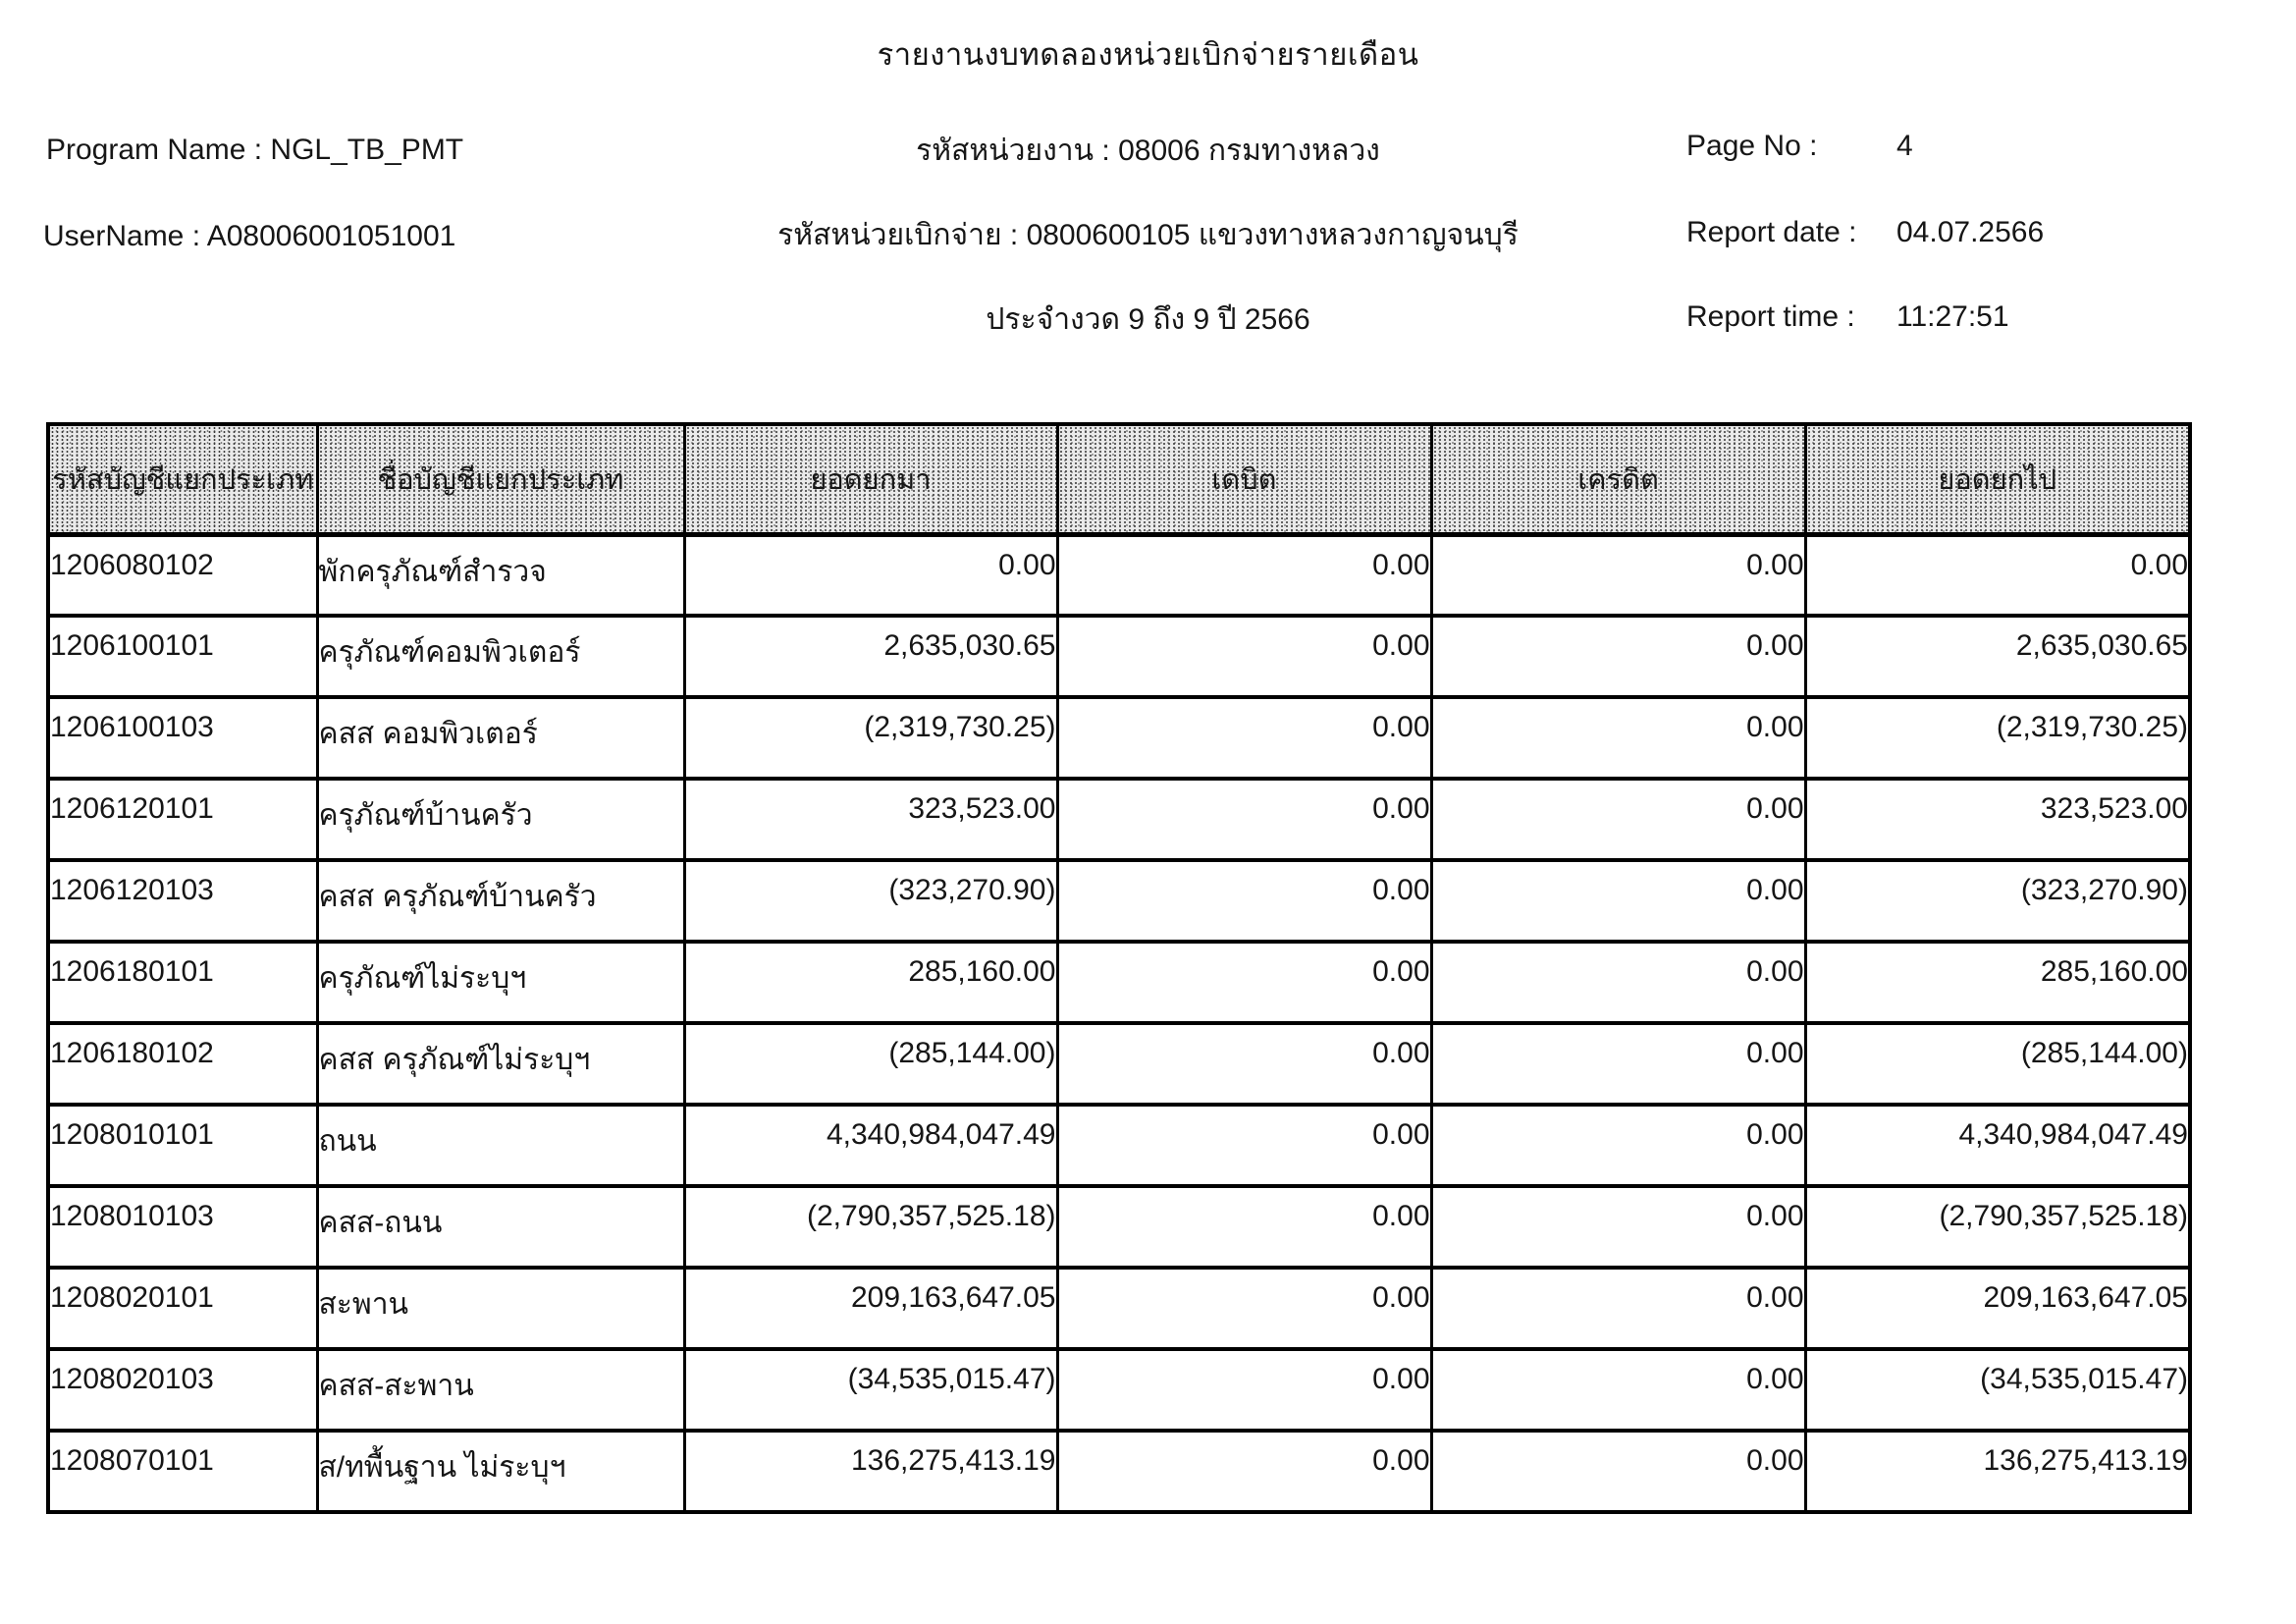 Image resolution: width=2296 pixels, height=1624 pixels. I want to click on cell-begin-balance: 323,523.00, so click(870, 818).